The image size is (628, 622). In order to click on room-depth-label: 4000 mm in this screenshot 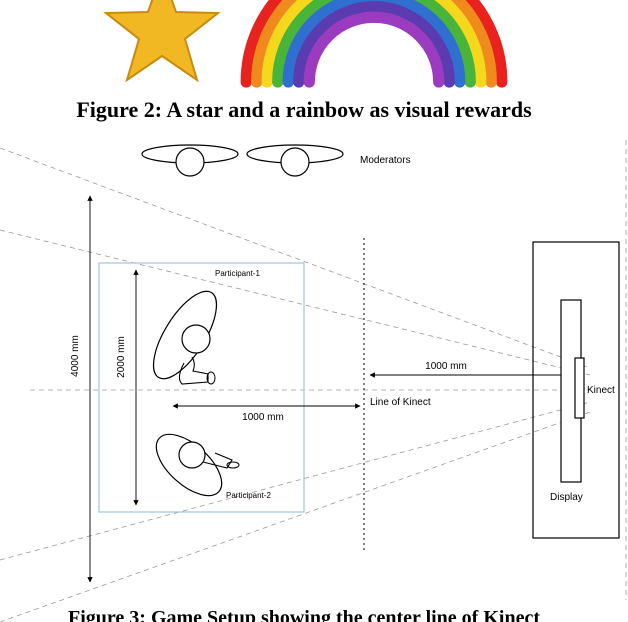, I will do `click(75, 356)`.